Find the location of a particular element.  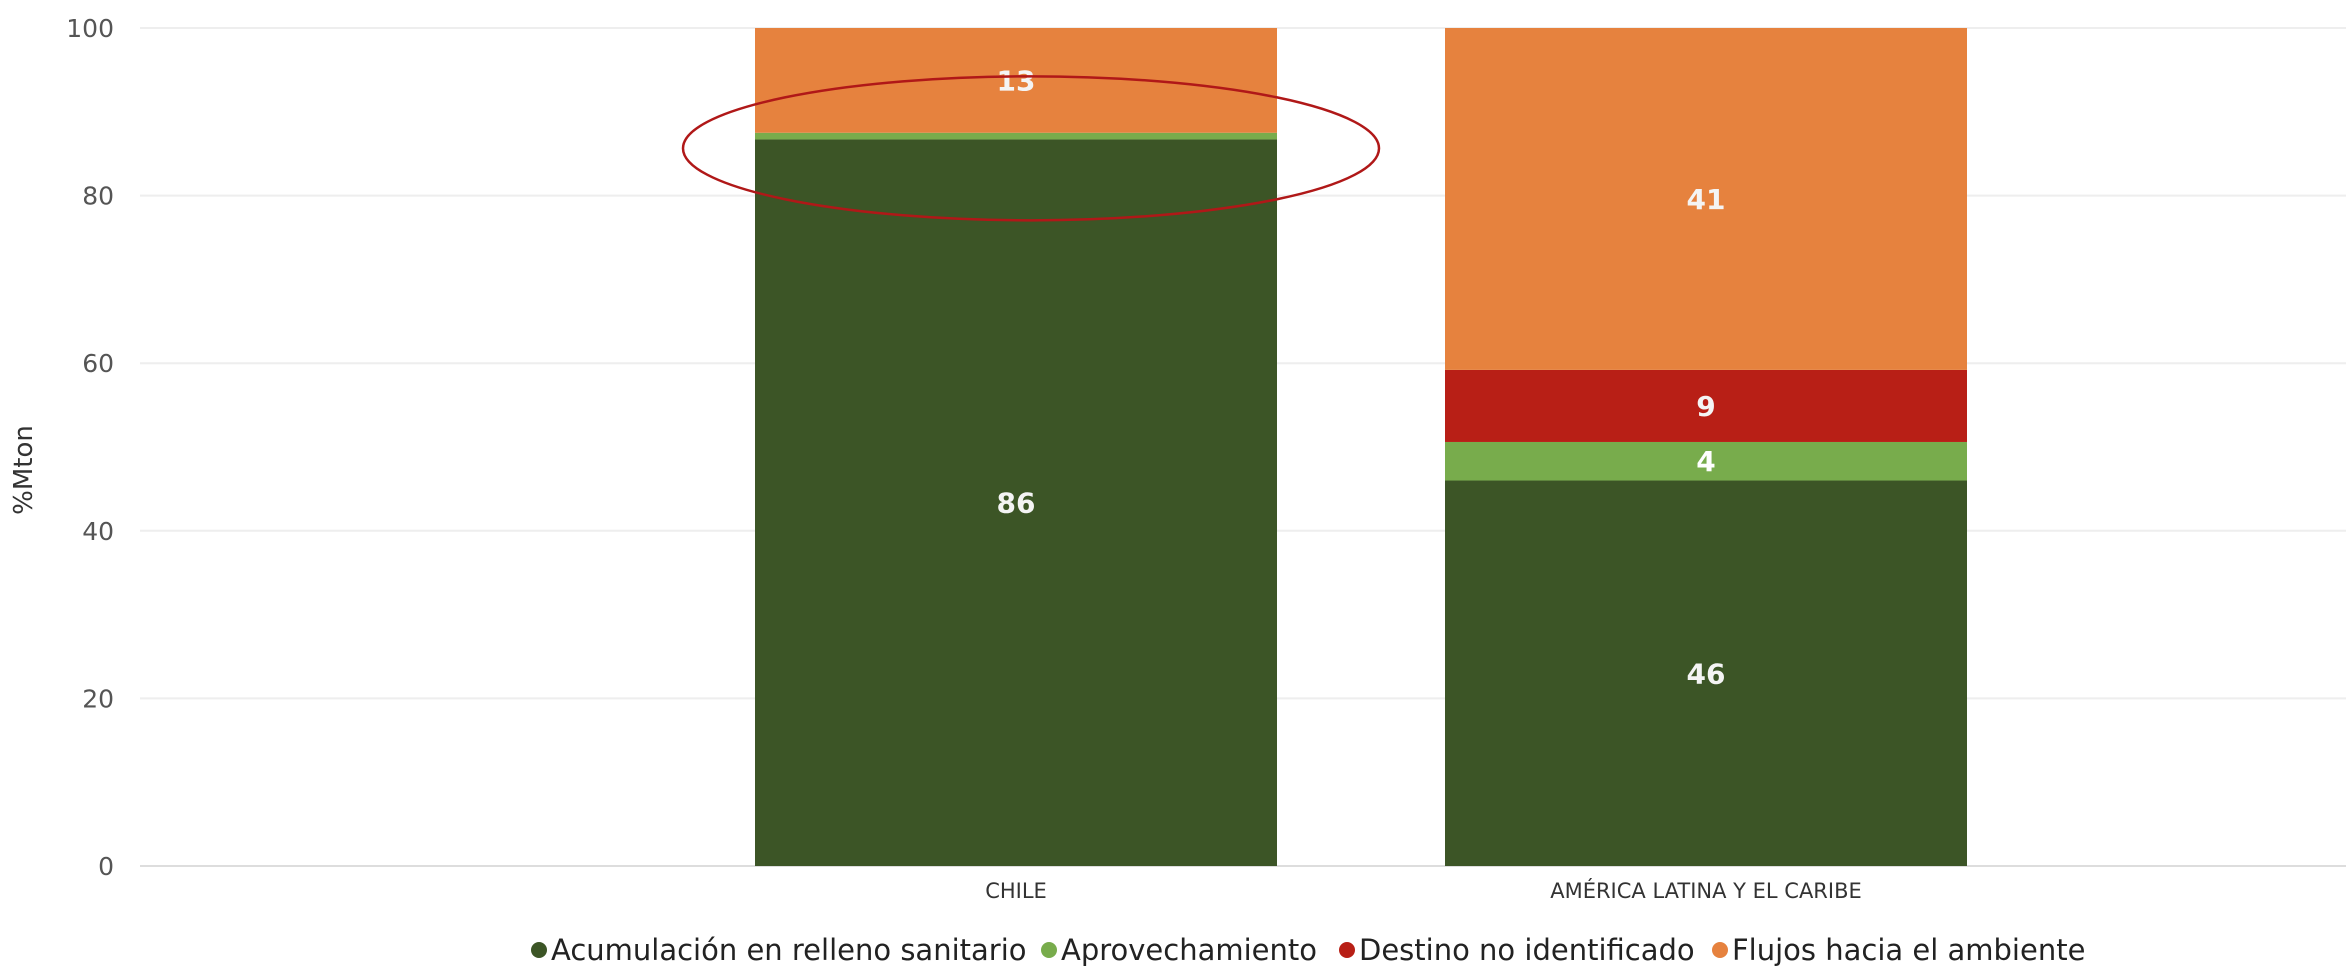

annotation-layer is located at coordinates (1031, 148).